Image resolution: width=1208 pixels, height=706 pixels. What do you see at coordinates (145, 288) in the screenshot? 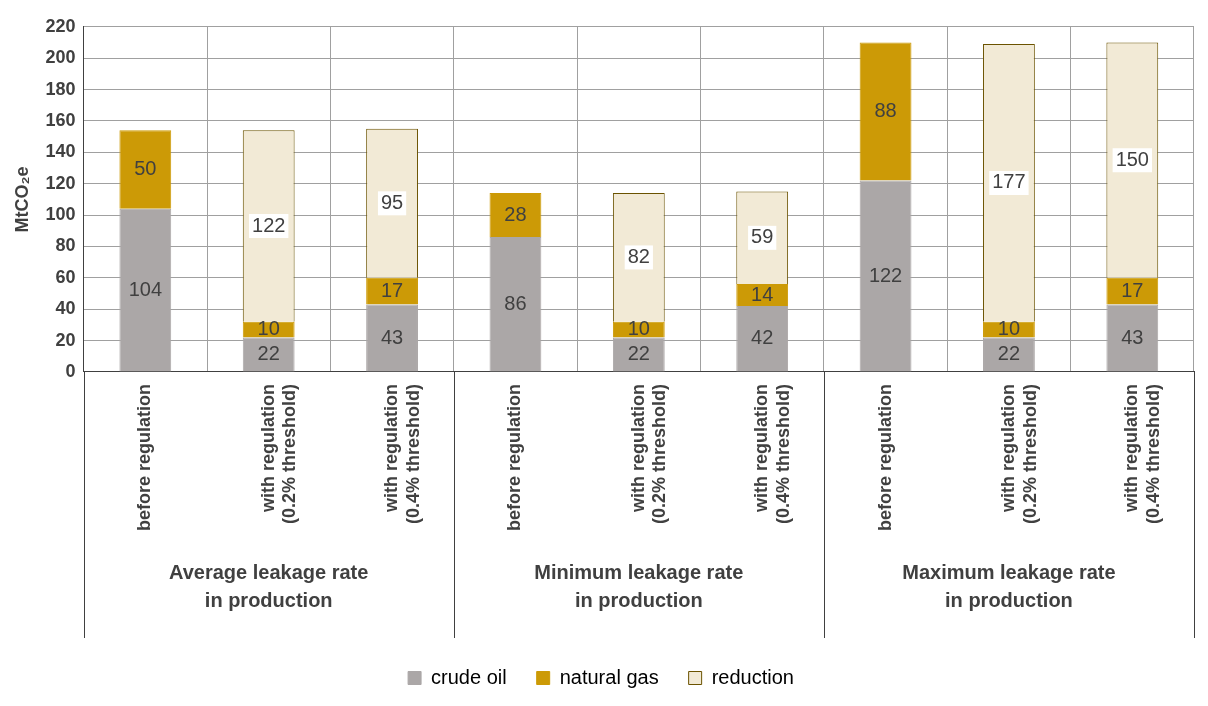
I see `data-label: 104` at bounding box center [145, 288].